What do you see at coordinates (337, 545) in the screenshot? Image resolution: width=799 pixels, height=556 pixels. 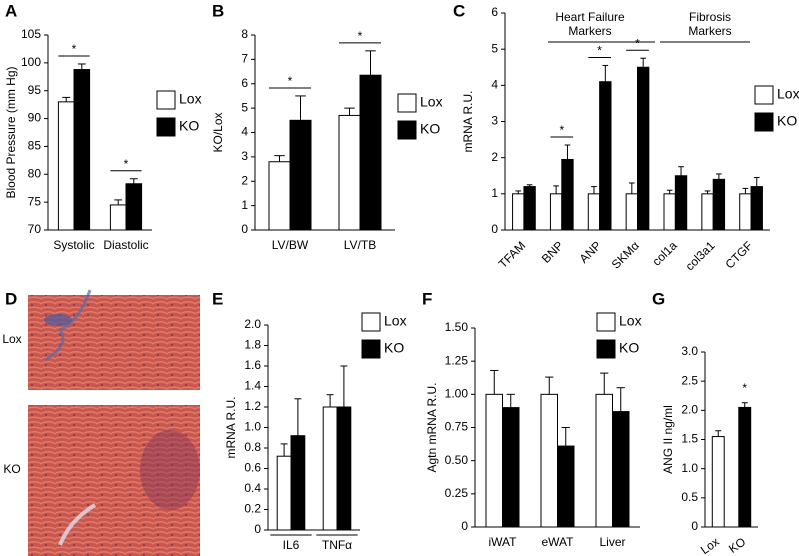 I see `x-tick-label: TNFα` at bounding box center [337, 545].